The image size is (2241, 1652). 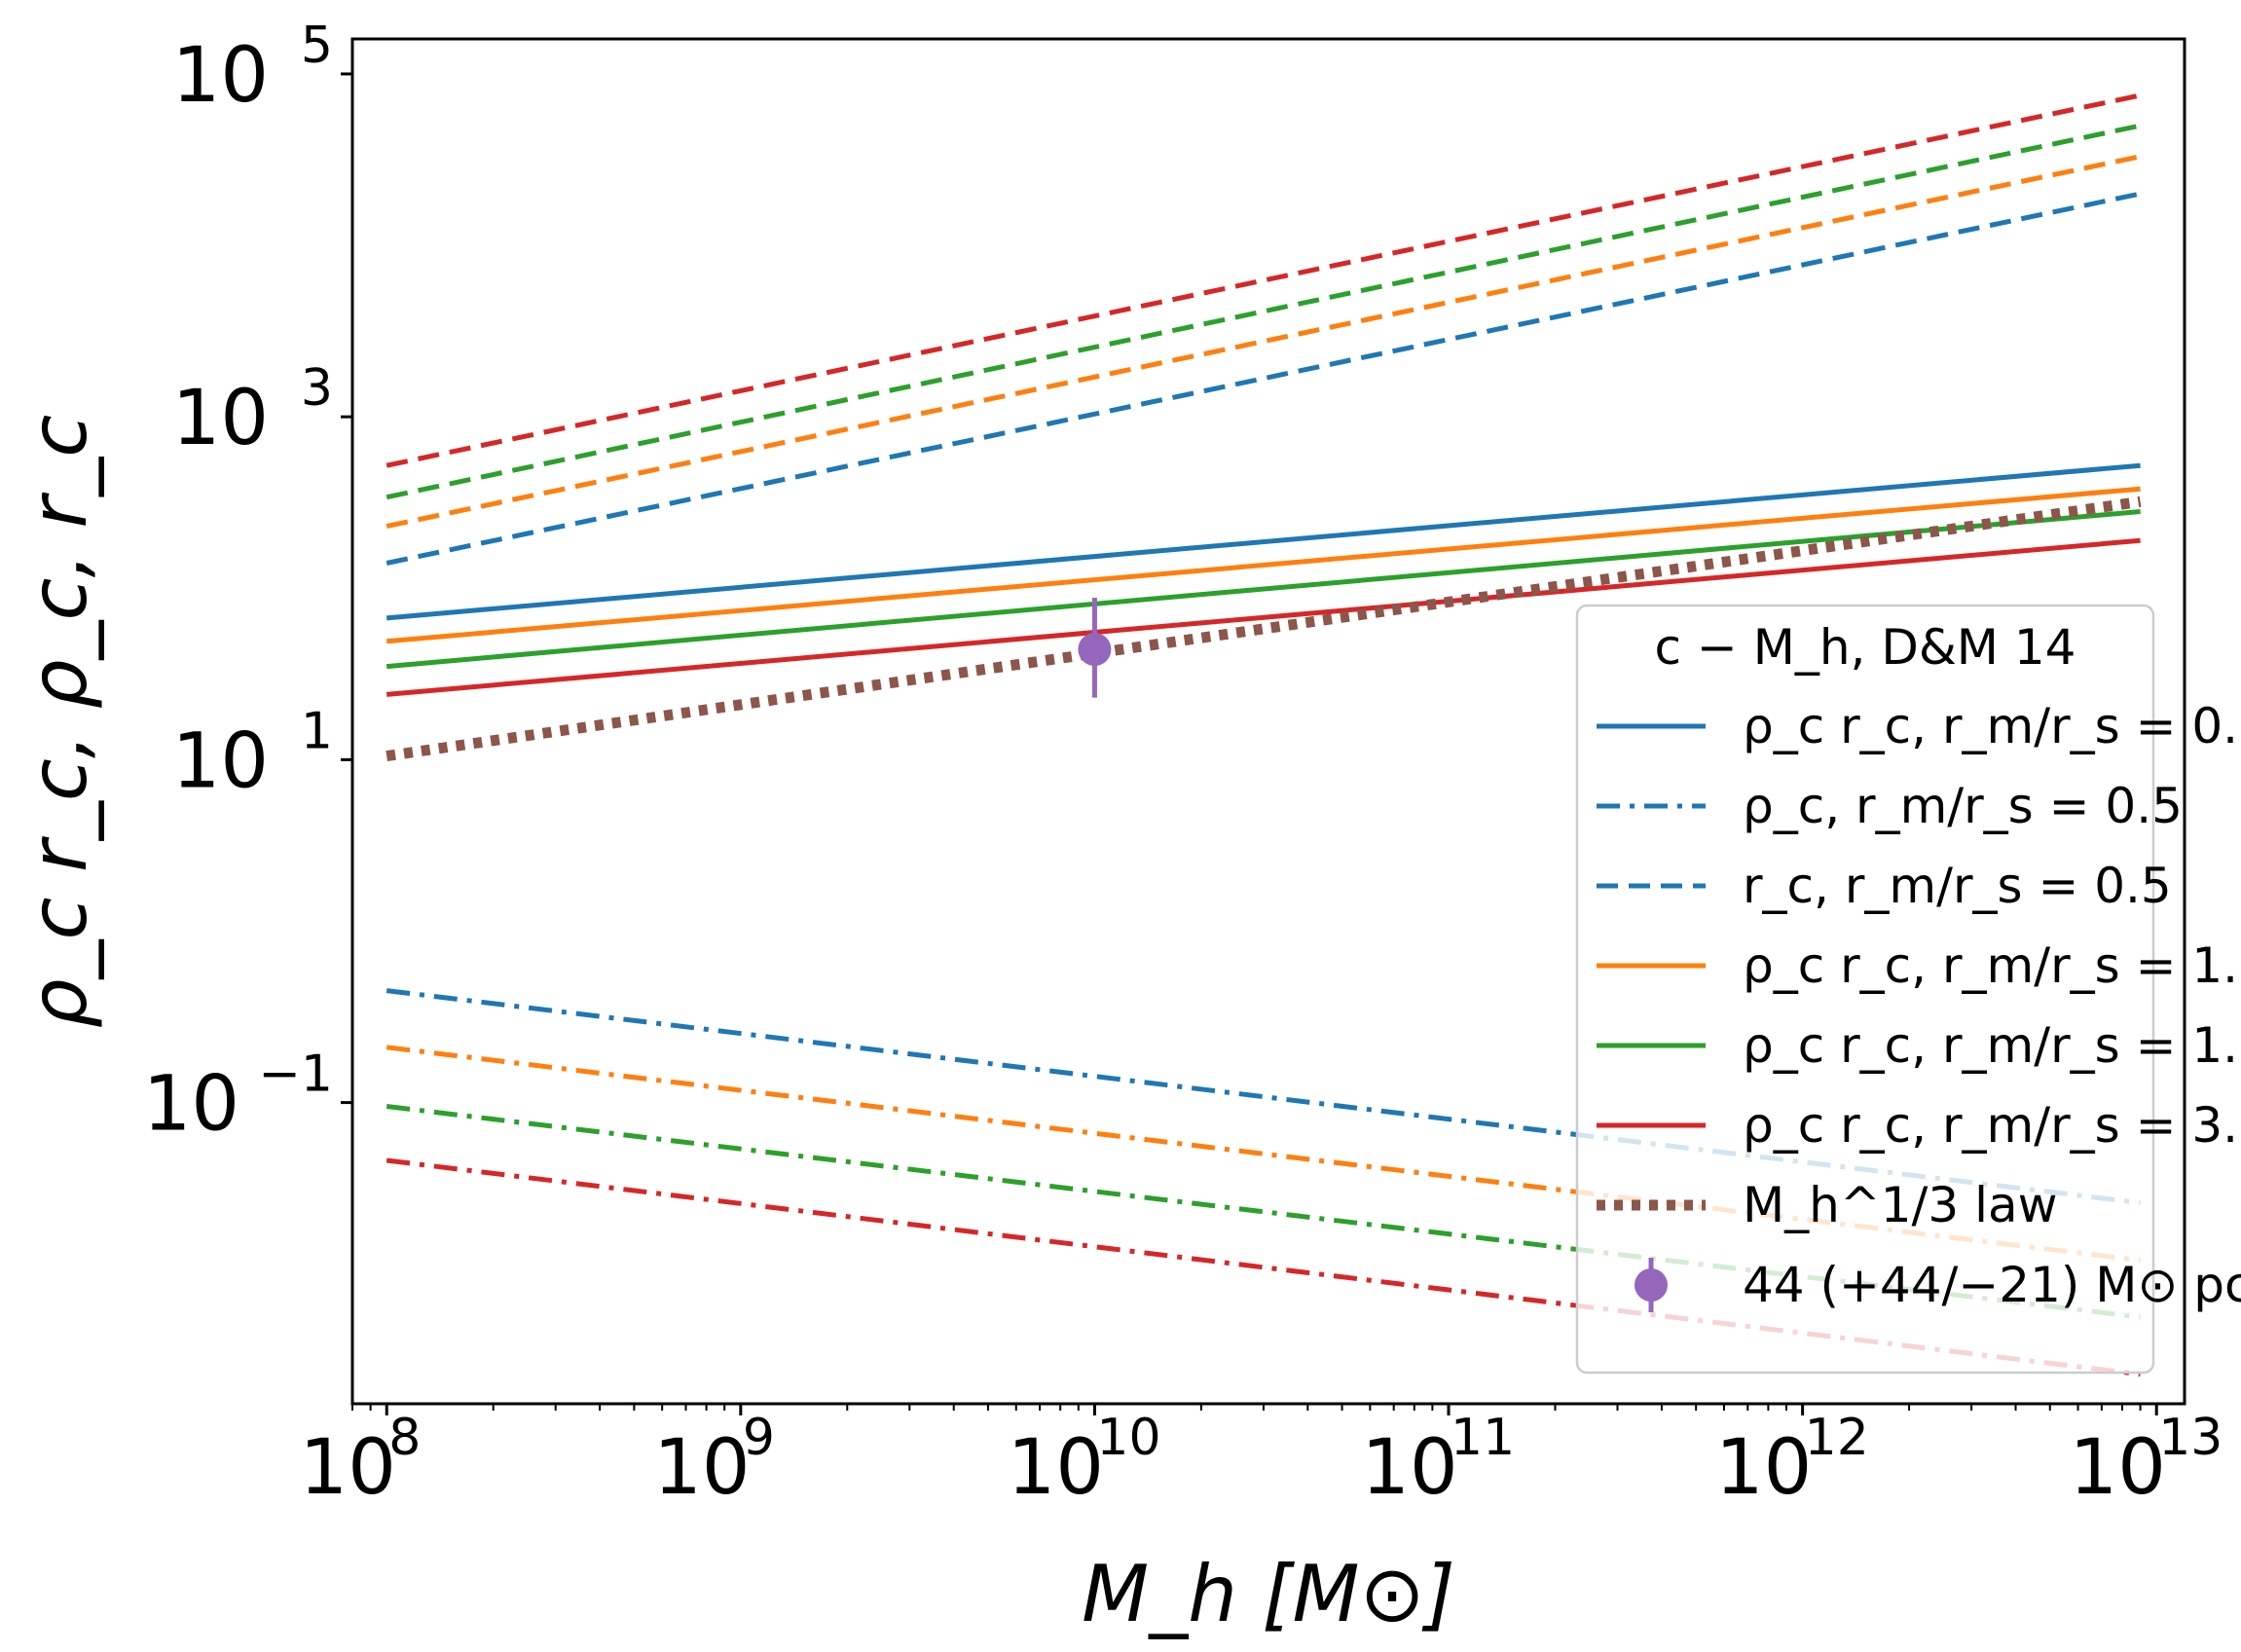 I want to click on y-axis-ticks: −1 10 1 10 3 10 5 10, so click(x=247, y=583).